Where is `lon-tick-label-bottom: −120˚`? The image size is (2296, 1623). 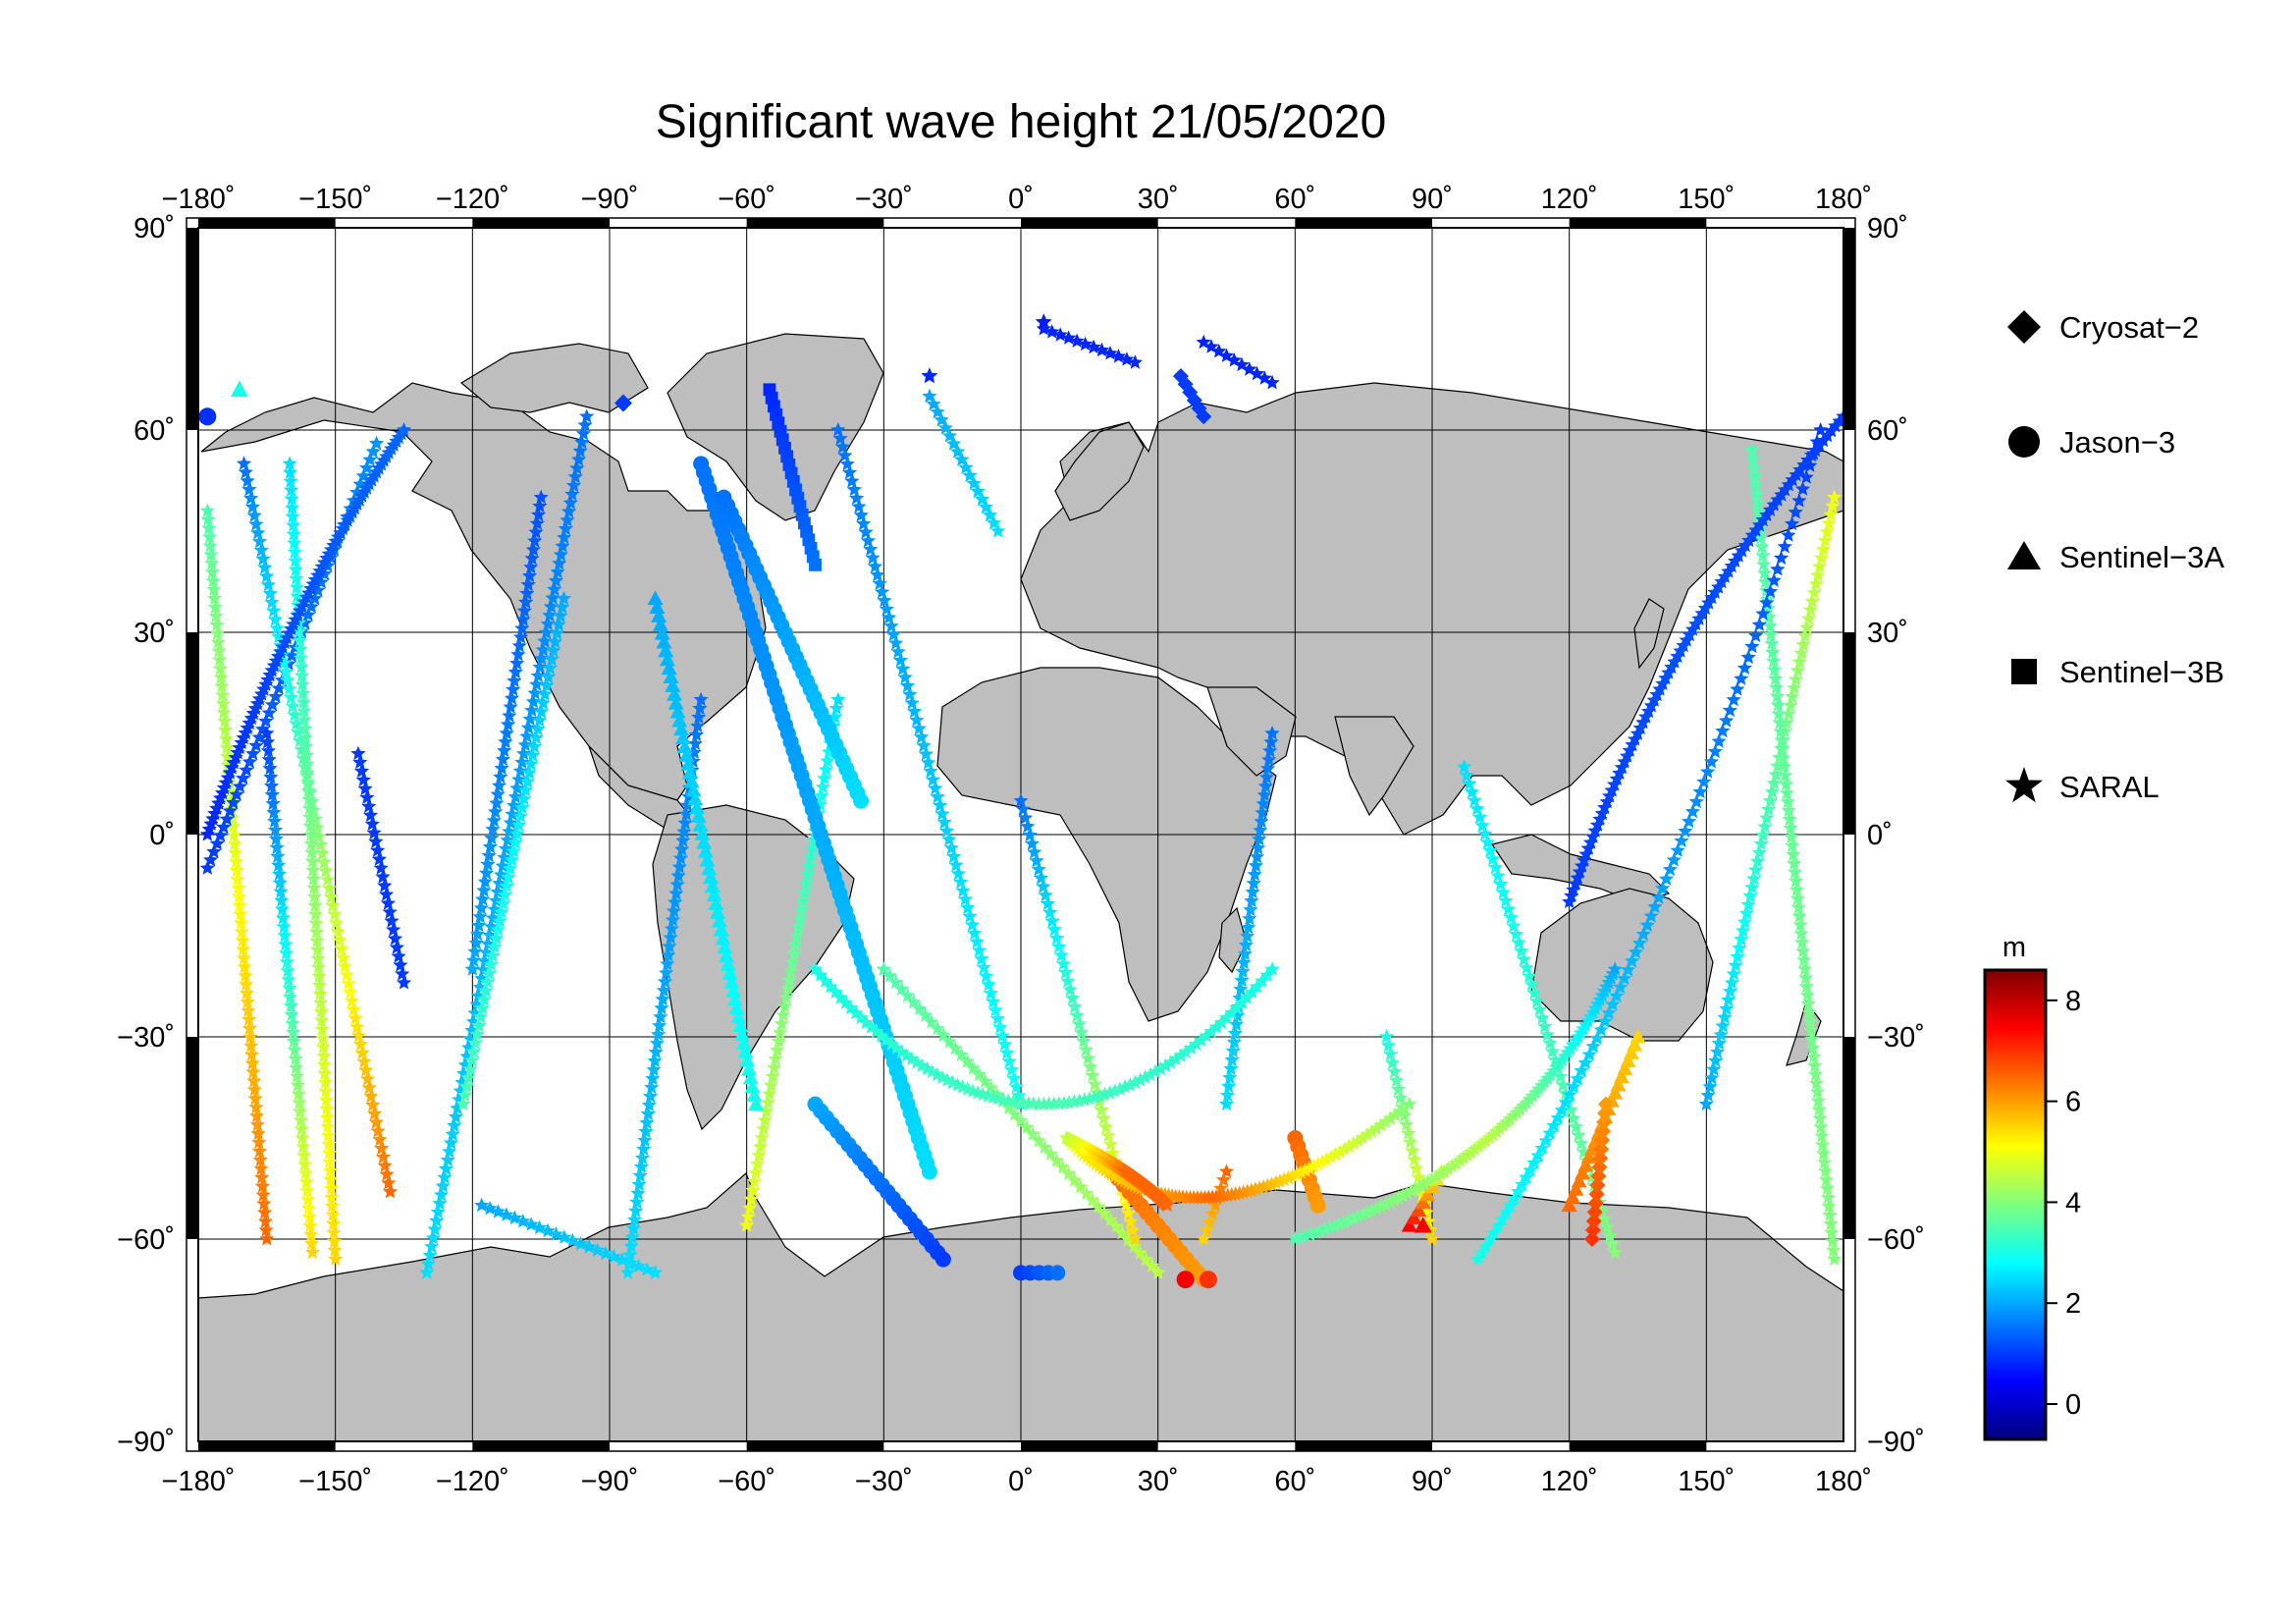 lon-tick-label-bottom: −120˚ is located at coordinates (472, 1481).